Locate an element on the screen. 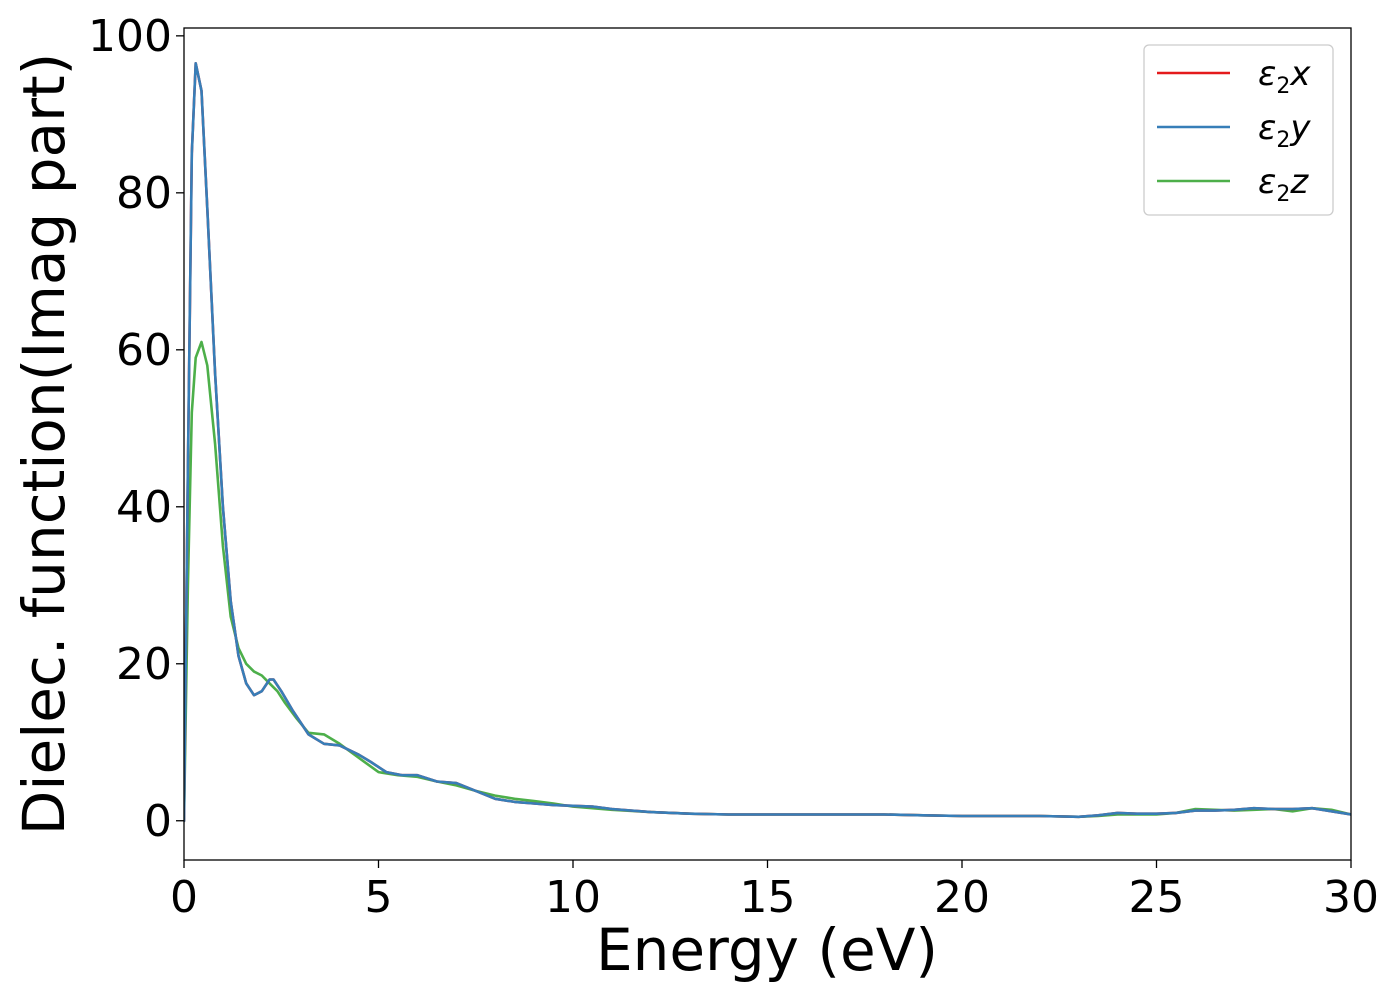  legend-label-var: z is located at coordinates (1299, 182).